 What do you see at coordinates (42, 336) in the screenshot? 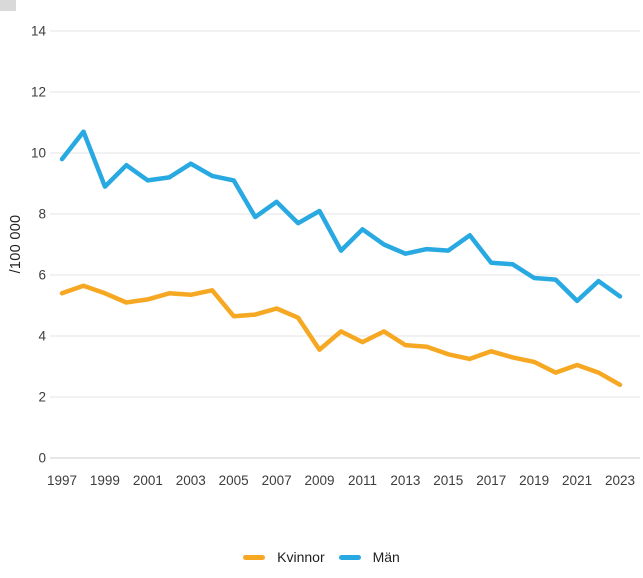
I see `y-tick-label: 4` at bounding box center [42, 336].